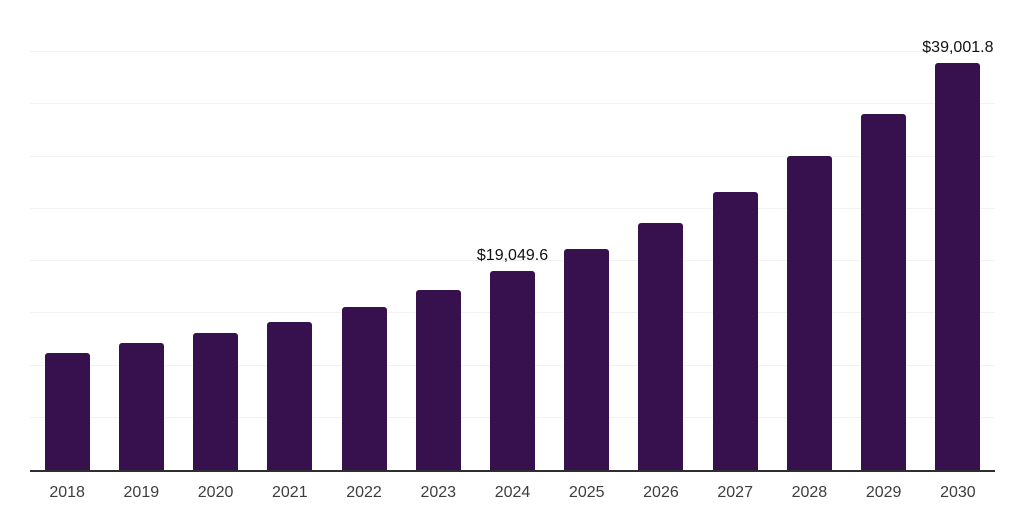 The height and width of the screenshot is (512, 1024). I want to click on bar-2024, so click(512, 370).